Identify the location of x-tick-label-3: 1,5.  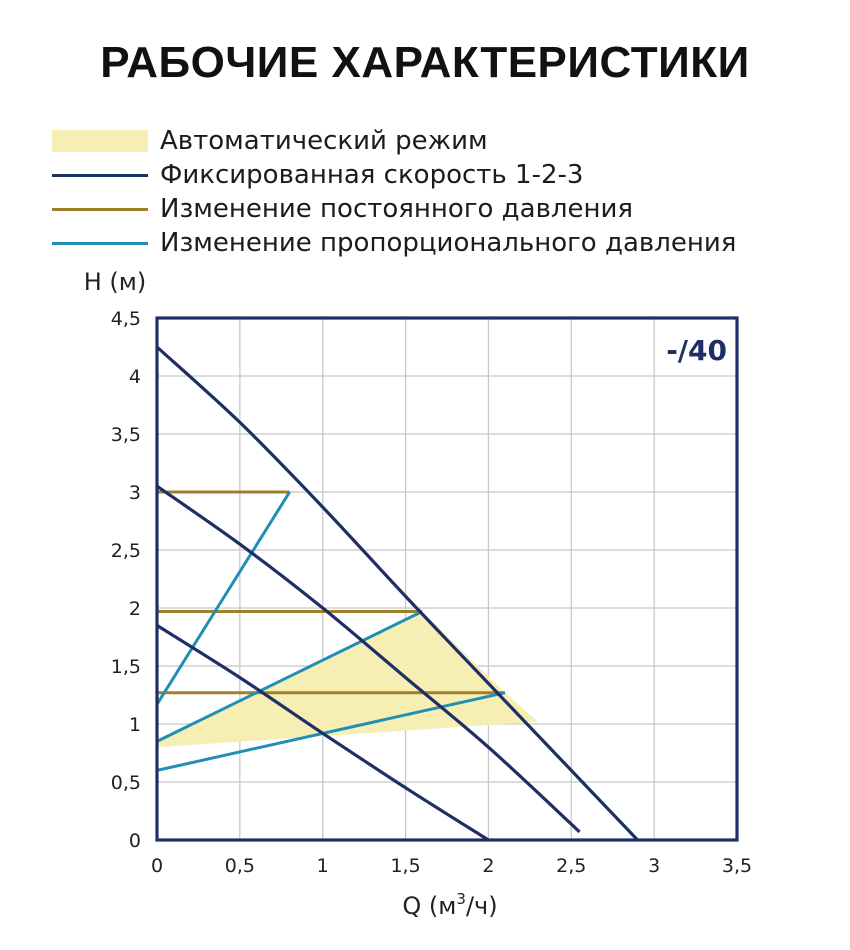
(405, 866).